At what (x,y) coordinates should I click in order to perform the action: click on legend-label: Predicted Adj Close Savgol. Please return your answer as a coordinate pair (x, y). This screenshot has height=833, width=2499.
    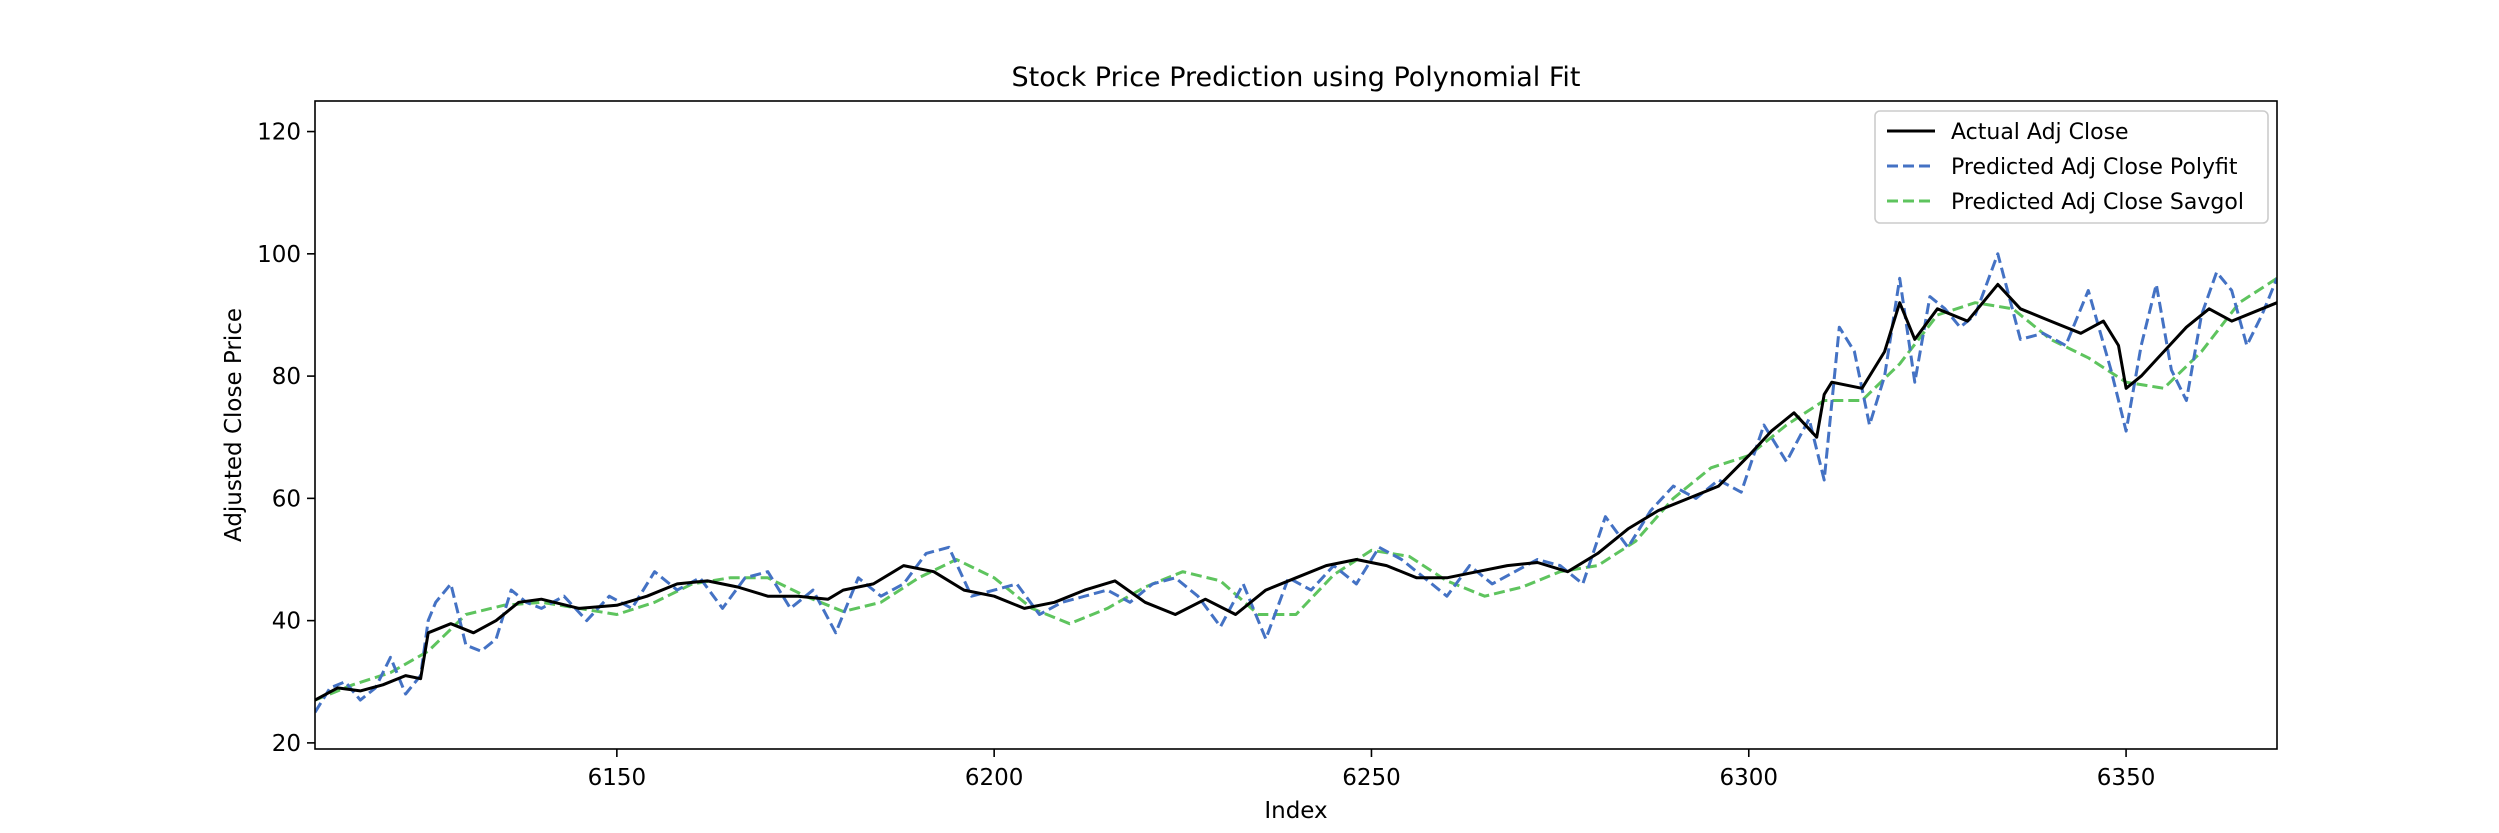
    Looking at the image, I should click on (2097, 202).